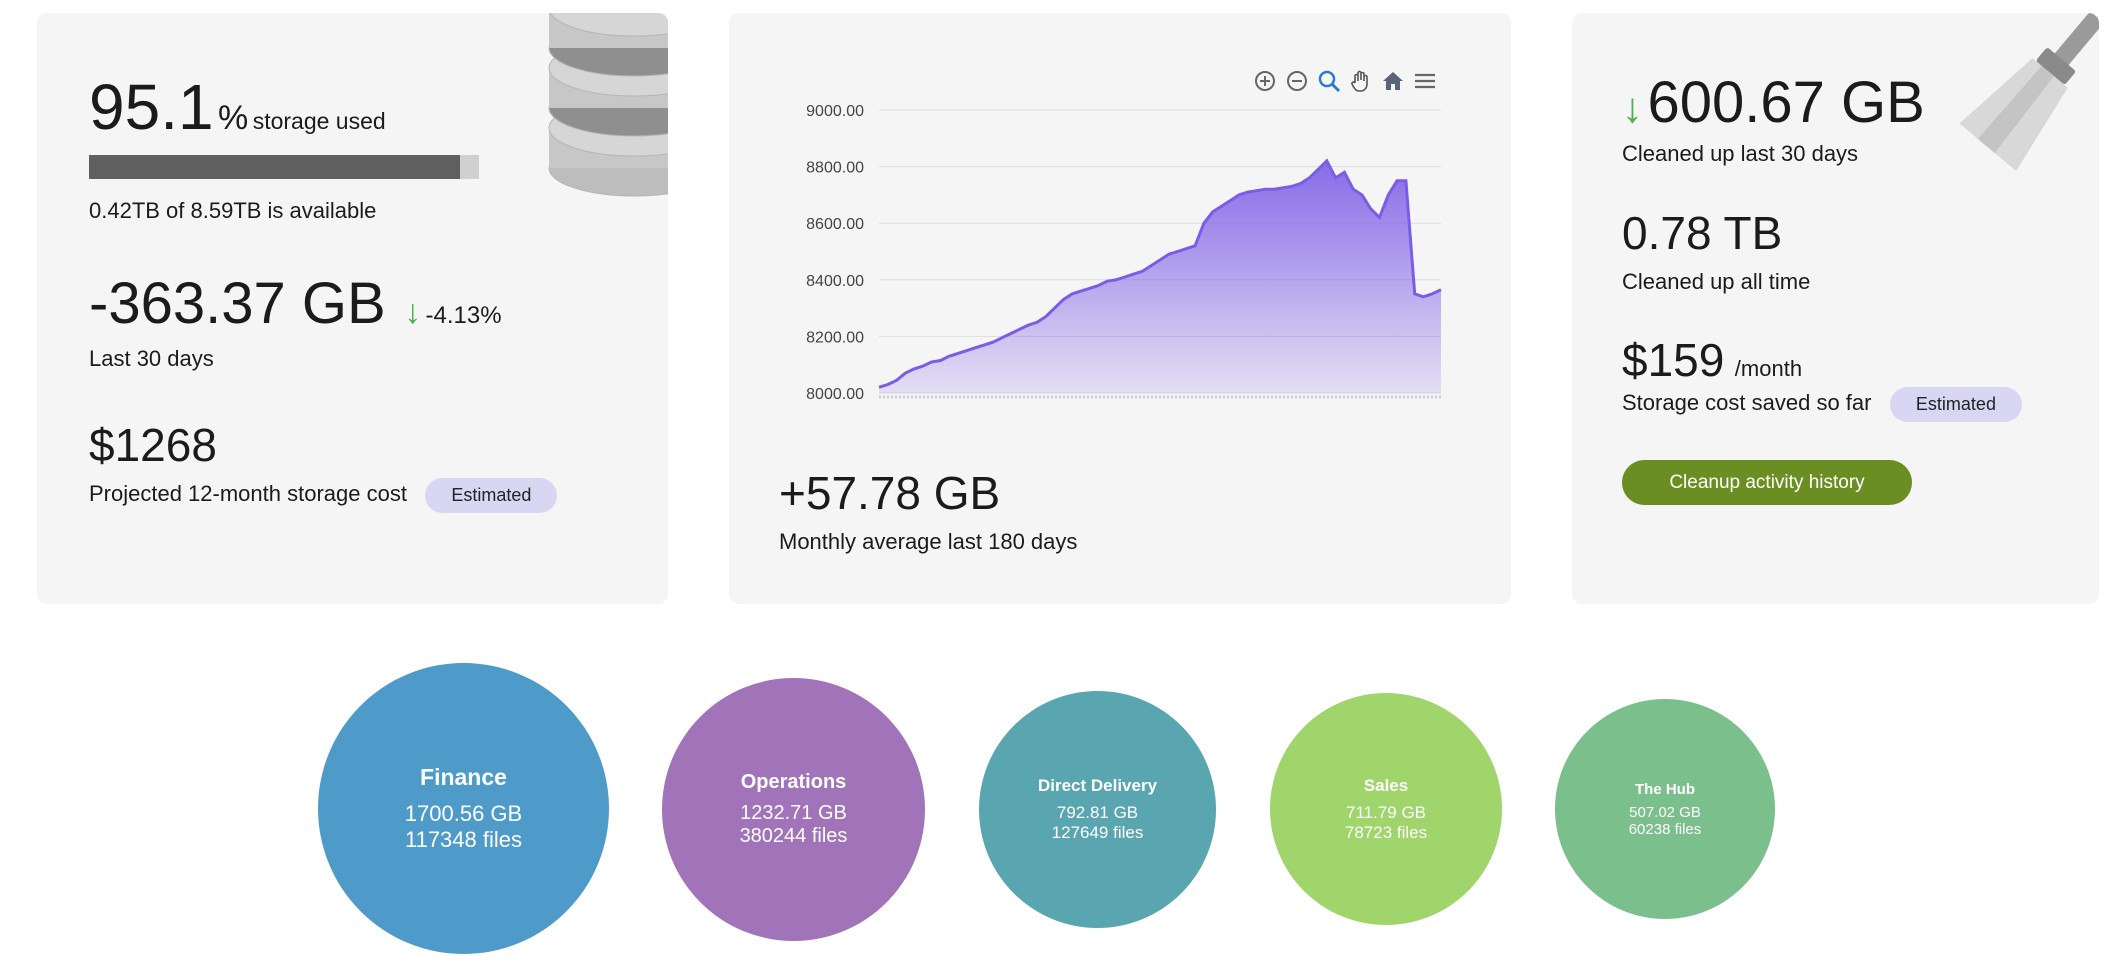 The height and width of the screenshot is (975, 2120). Describe the element at coordinates (1386, 832) in the screenshot. I see `department-files: 78723 files` at that location.